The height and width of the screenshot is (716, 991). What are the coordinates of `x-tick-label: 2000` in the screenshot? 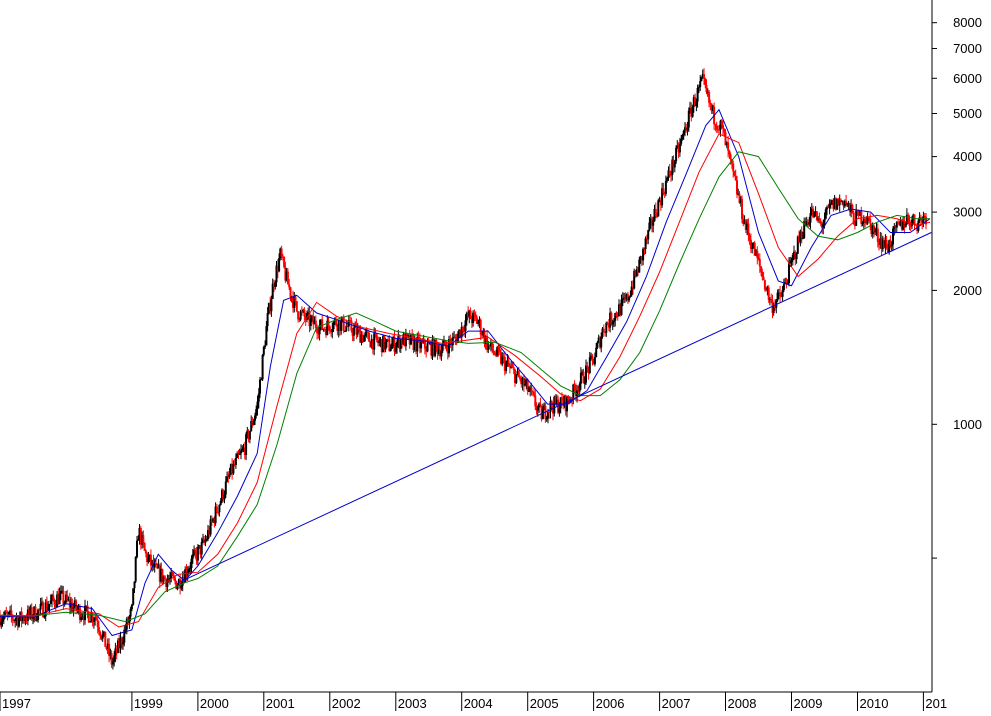 It's located at (214, 703).